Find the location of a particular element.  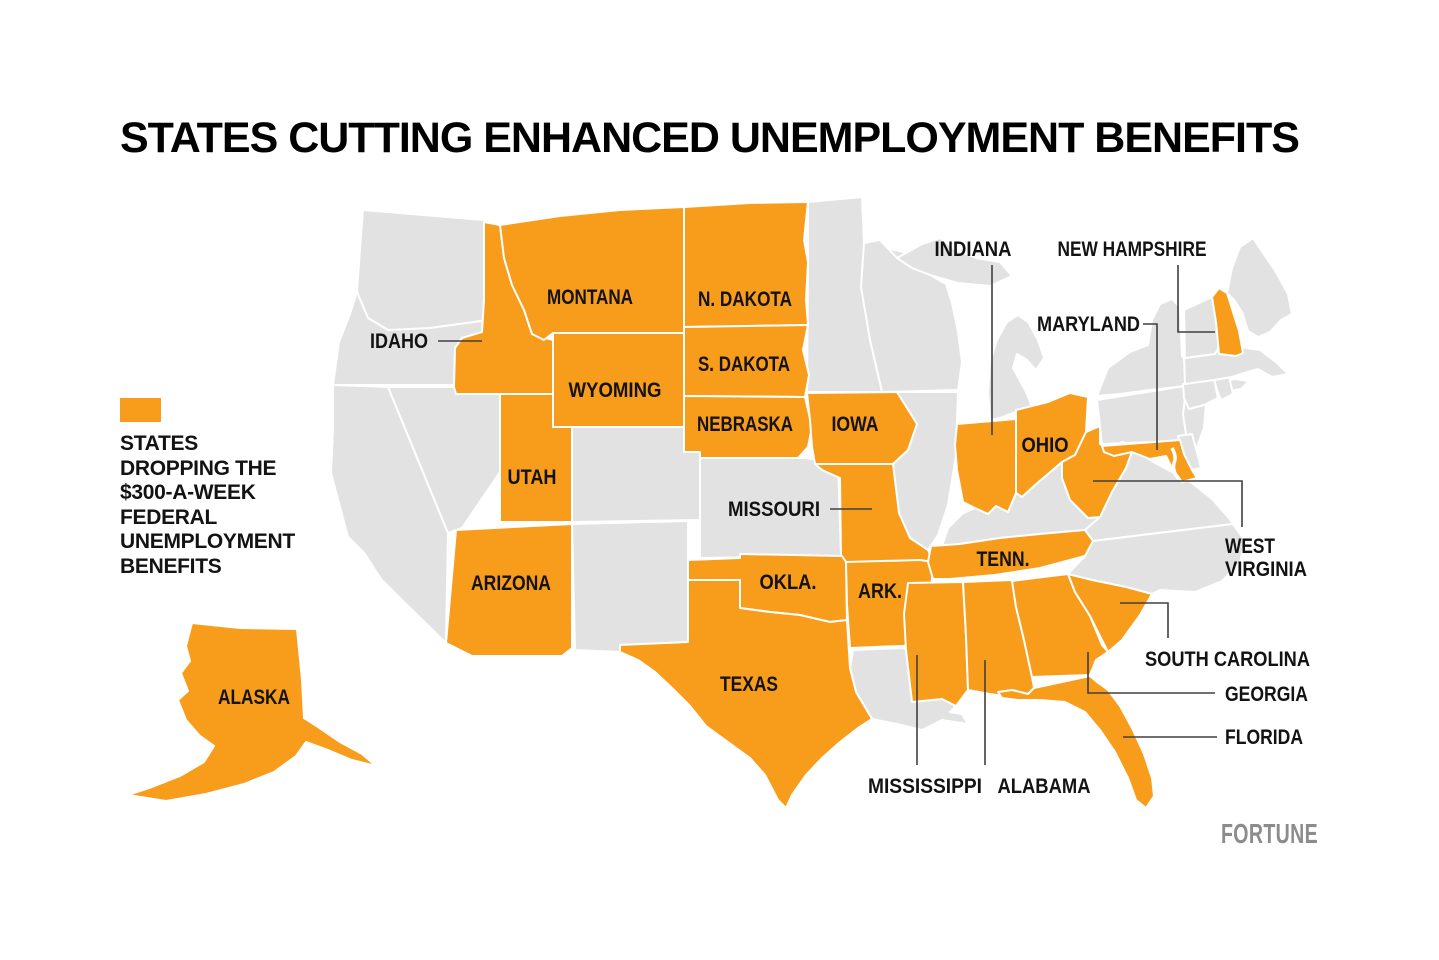

legend-text-line: DROPPING THE is located at coordinates (198, 468).